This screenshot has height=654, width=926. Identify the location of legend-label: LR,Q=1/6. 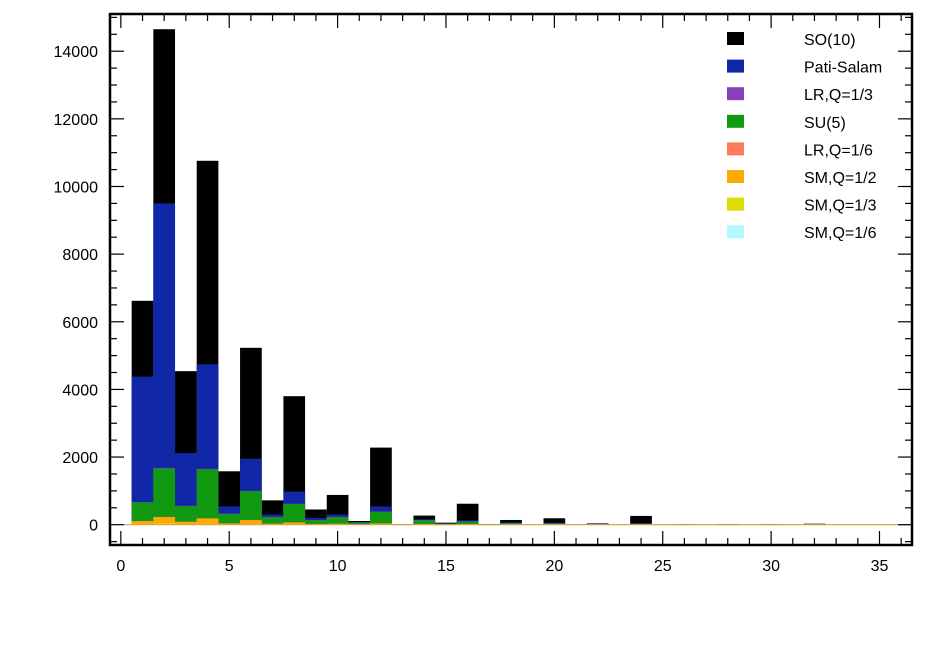
(838, 150).